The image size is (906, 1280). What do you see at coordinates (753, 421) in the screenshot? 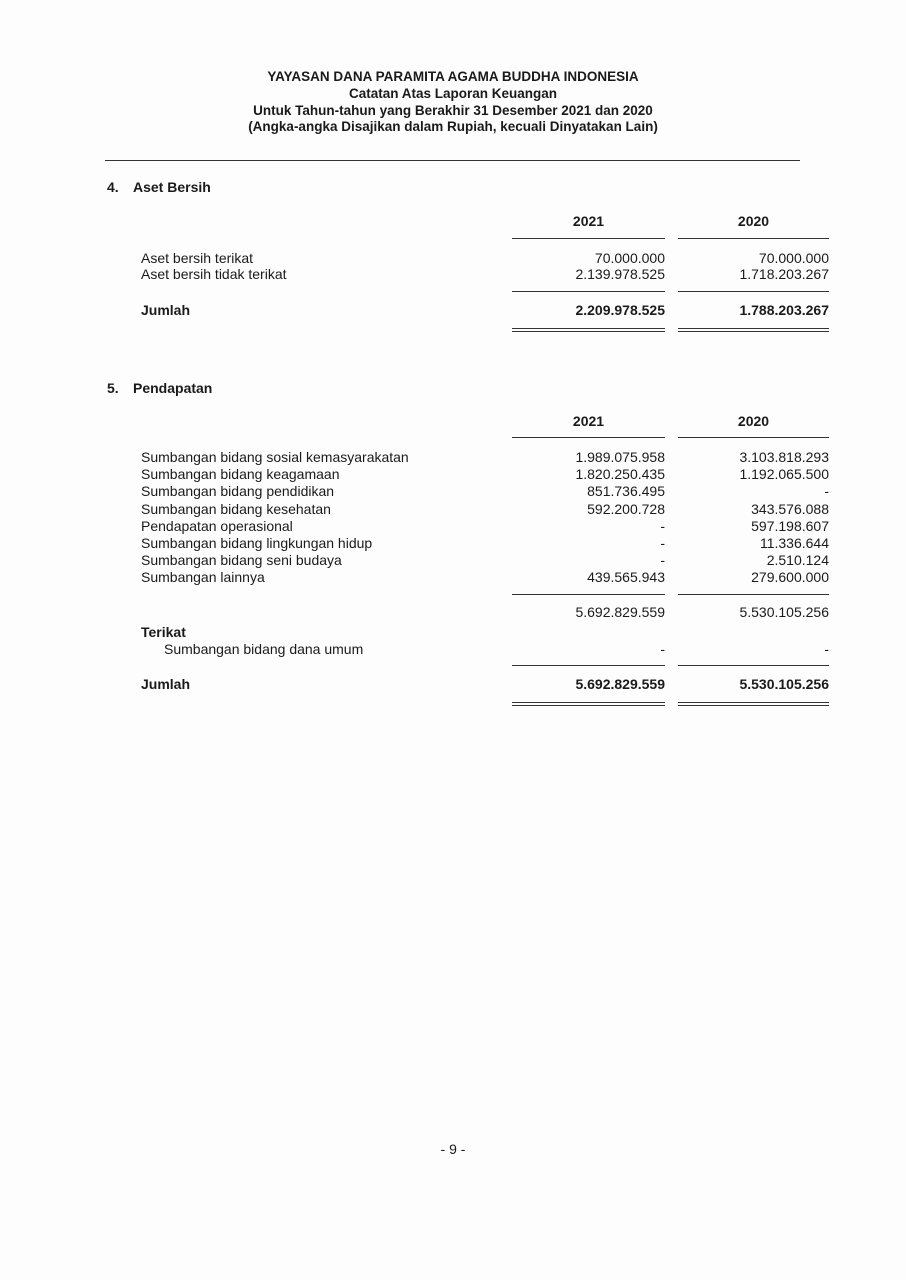
I see `section5-year-2020: 2020` at bounding box center [753, 421].